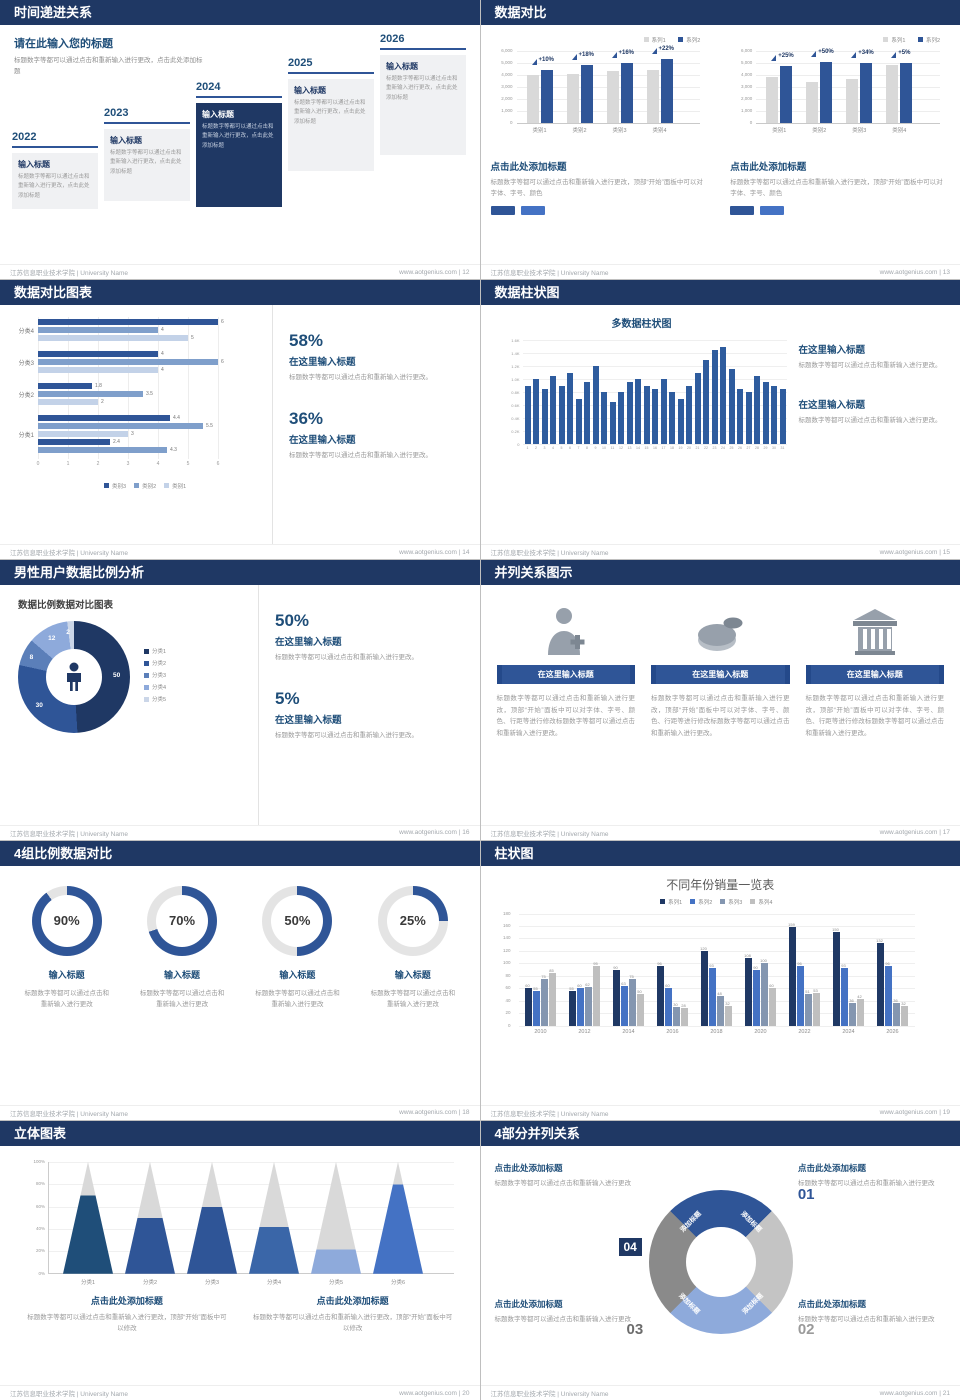  I want to click on chart-area: 数据比例数据对比图表 50 30 8 12 2 分类1 分类2 分类3 分类4 分类5, so click(129, 704).